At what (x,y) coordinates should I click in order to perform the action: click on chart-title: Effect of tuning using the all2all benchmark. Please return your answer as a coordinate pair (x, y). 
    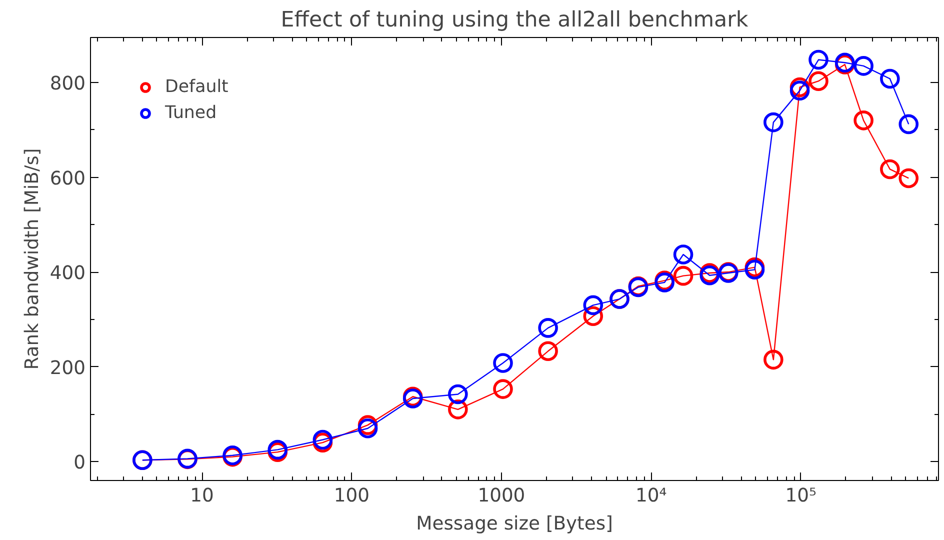
    Looking at the image, I should click on (514, 20).